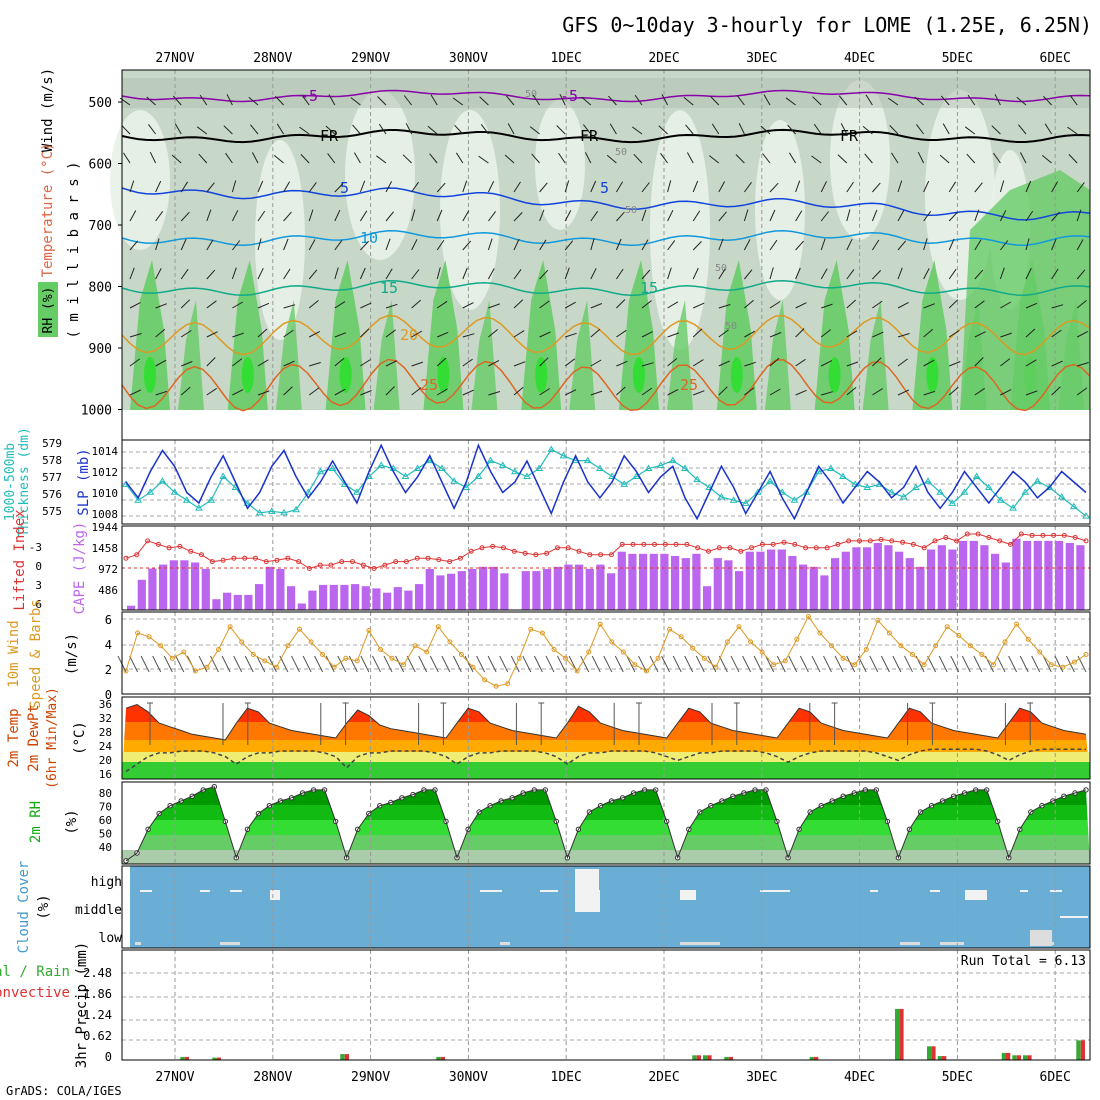  Describe the element at coordinates (106, 746) in the screenshot. I see `temp-tick-label: 24` at that location.